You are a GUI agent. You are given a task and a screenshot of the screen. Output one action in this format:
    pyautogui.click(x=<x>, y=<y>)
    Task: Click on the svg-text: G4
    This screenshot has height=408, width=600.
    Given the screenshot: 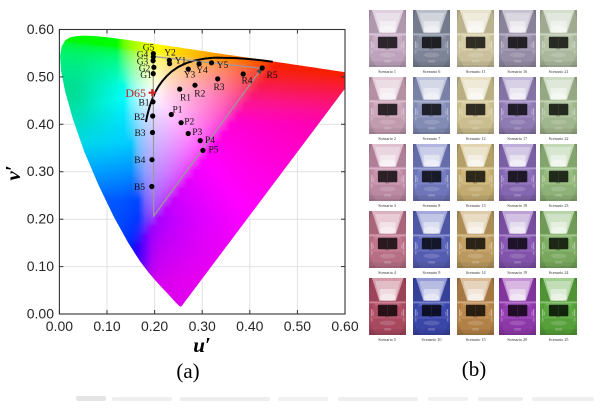 What is the action you would take?
    pyautogui.click(x=143, y=56)
    